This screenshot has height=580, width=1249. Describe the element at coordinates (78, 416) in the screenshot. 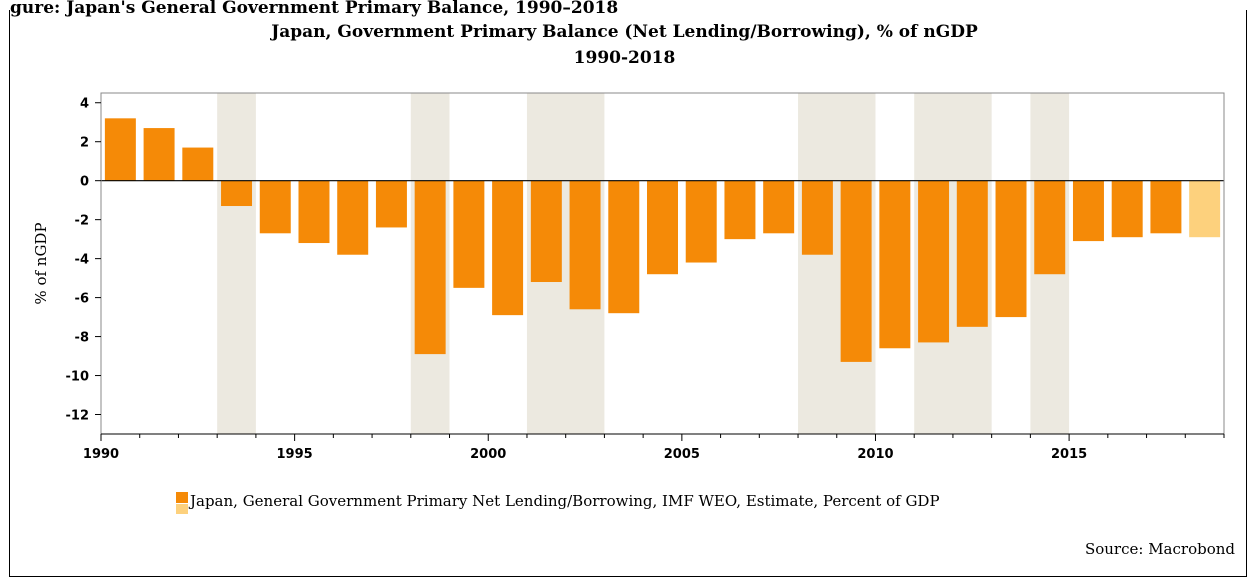

I see `y-tick-label: -12` at that location.